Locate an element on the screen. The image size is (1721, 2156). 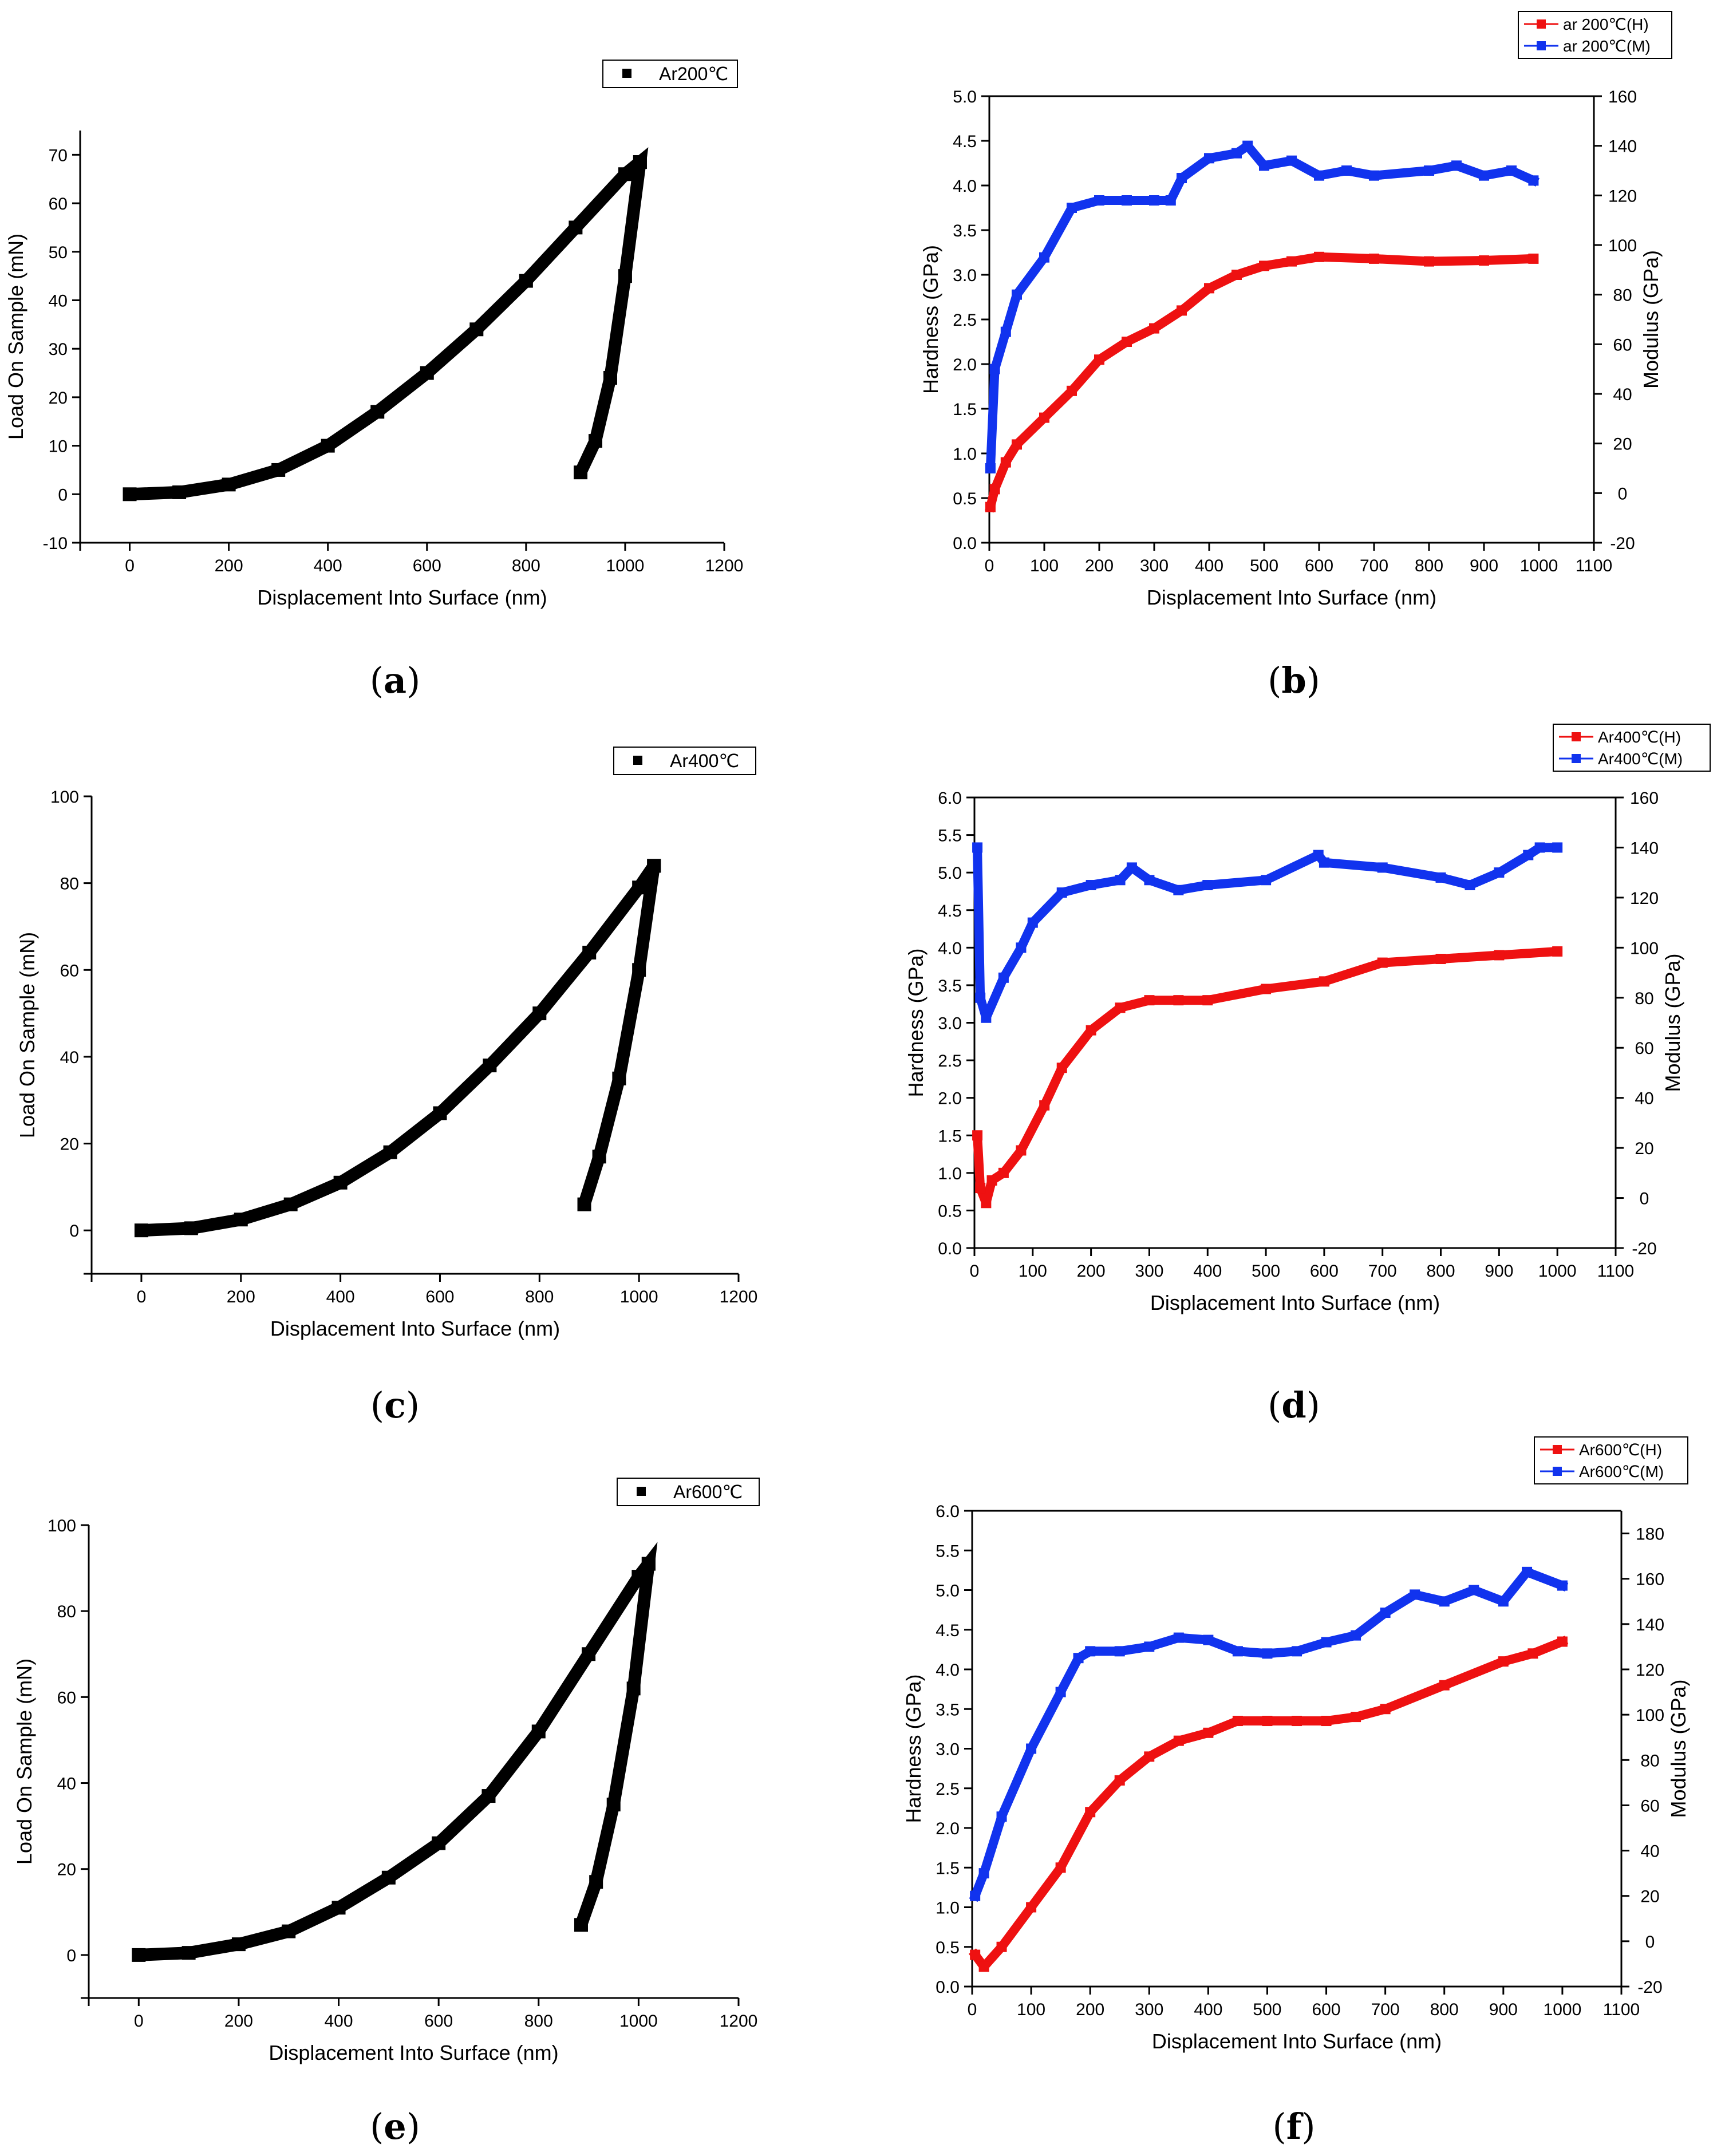
y2-tick-label: 80 is located at coordinates (1622, 295).